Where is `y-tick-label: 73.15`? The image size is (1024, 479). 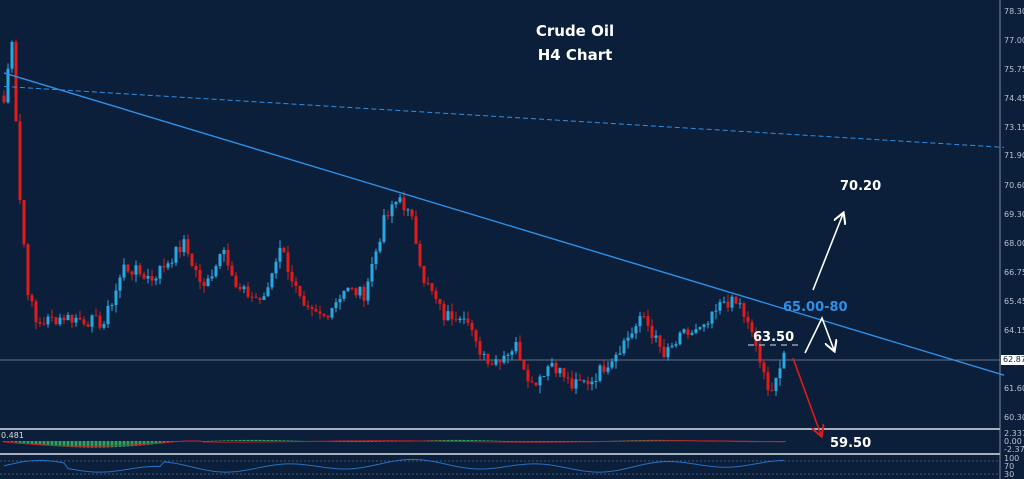
y-tick-label: 73.15 is located at coordinates (1014, 128).